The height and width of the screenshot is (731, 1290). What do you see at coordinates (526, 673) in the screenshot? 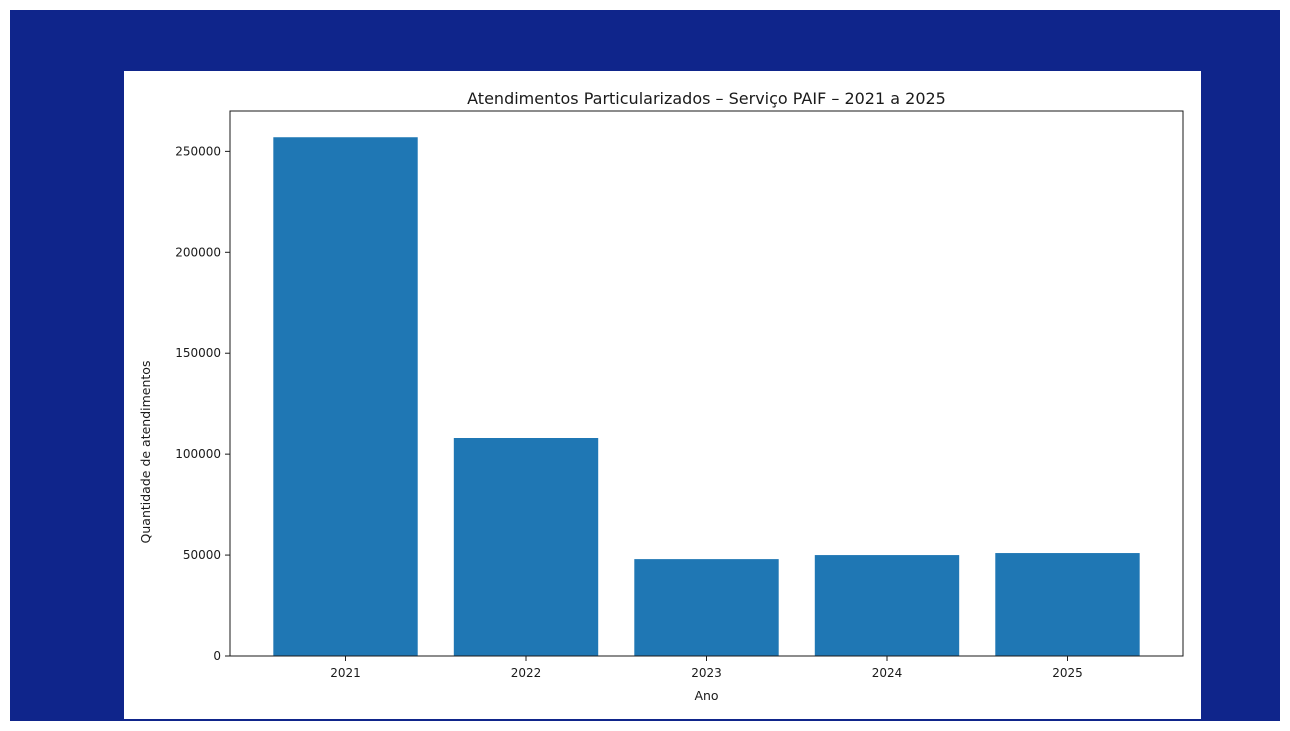
I see `x-tick-label: 2022` at bounding box center [526, 673].